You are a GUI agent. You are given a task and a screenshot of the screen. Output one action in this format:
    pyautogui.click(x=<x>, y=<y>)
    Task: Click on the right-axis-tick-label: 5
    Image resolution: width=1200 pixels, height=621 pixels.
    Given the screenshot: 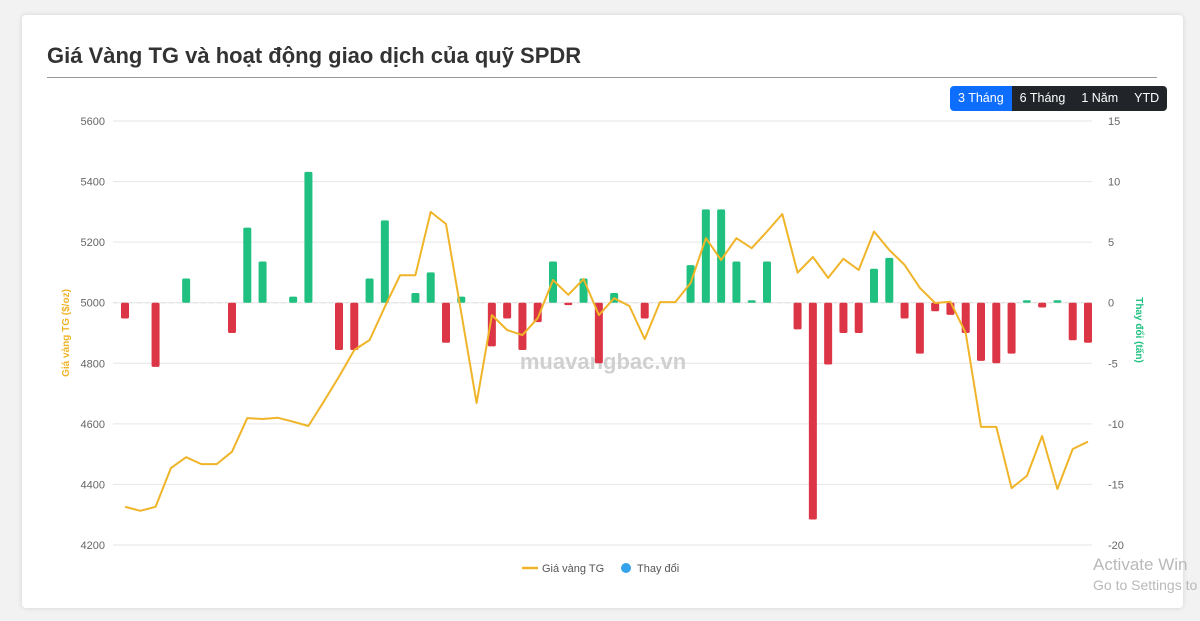 What is the action you would take?
    pyautogui.click(x=1111, y=243)
    